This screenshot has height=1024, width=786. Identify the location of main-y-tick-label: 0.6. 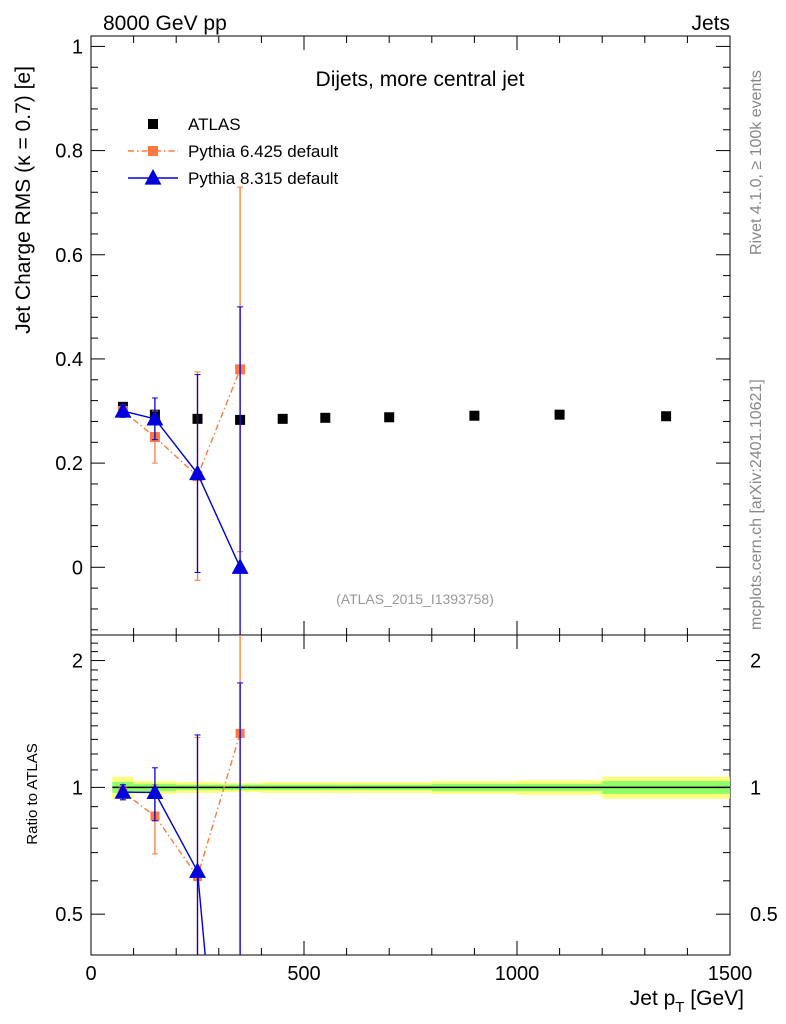
(69, 256).